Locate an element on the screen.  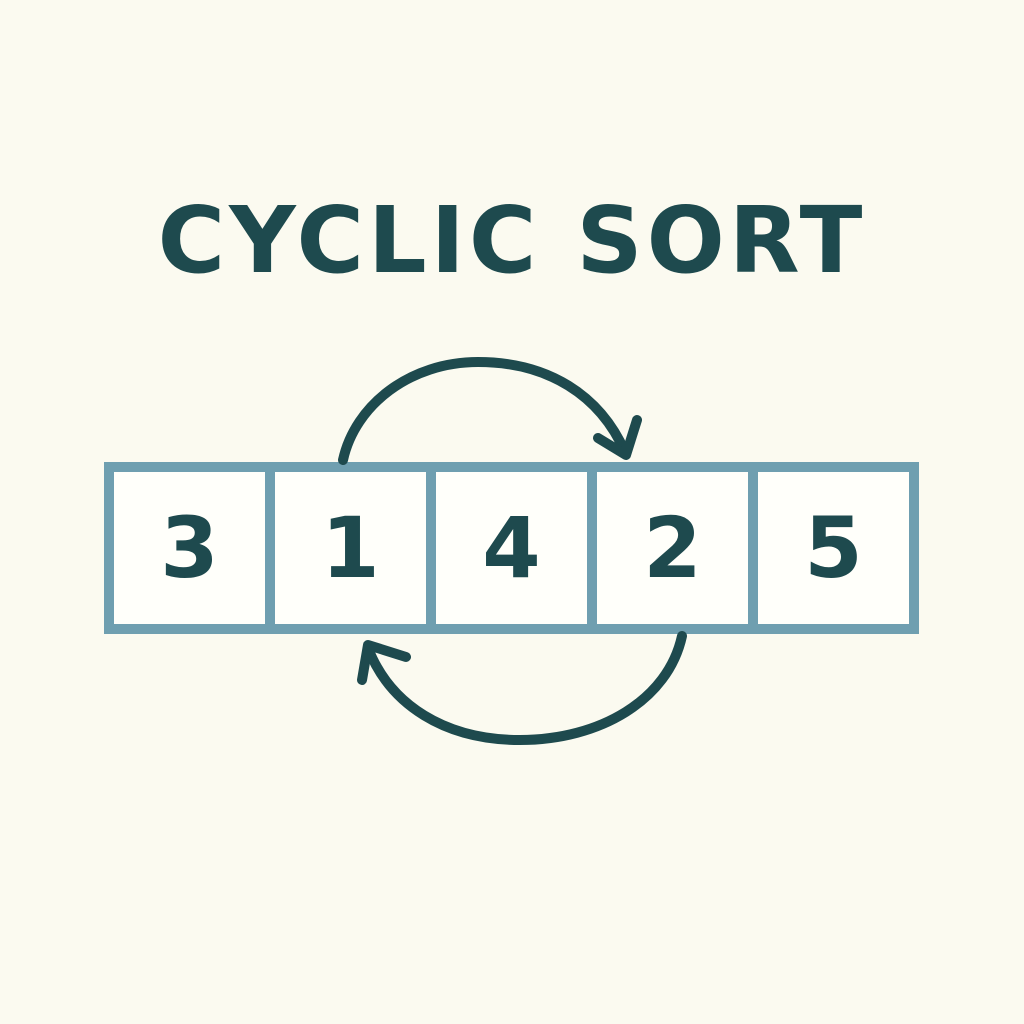
array-cell: 5 is located at coordinates (833, 548).